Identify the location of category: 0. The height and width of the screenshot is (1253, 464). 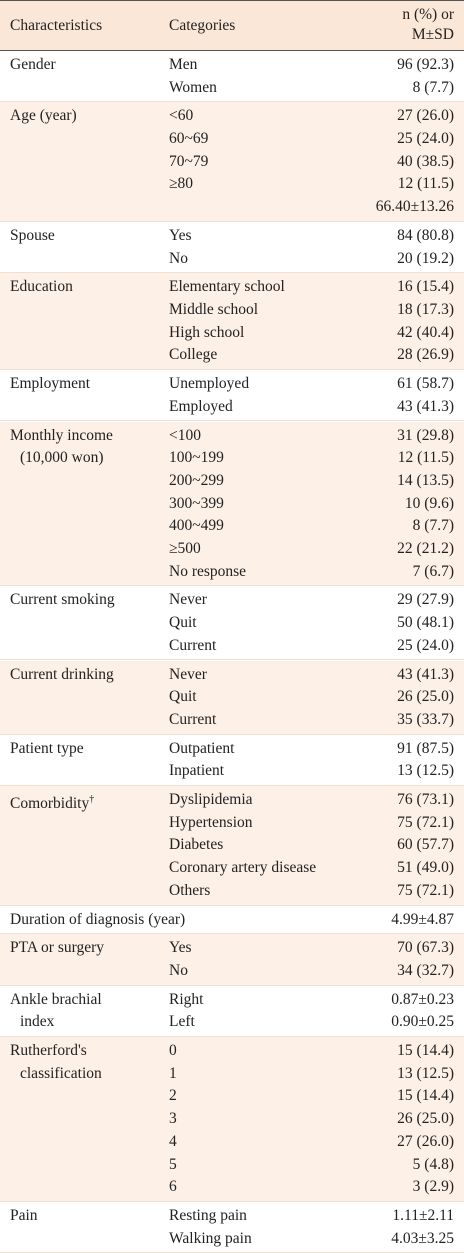
(173, 1050).